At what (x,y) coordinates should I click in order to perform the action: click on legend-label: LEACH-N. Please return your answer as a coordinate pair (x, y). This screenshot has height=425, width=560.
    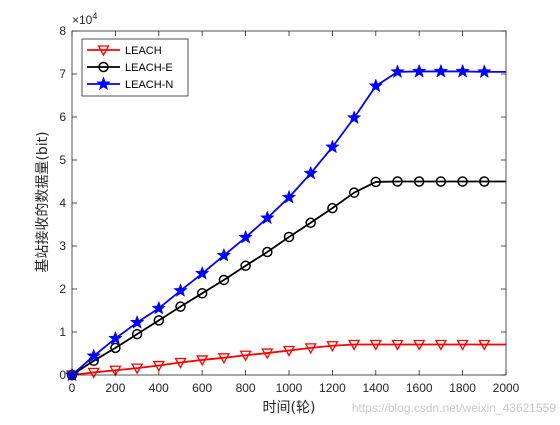
    Looking at the image, I should click on (149, 85).